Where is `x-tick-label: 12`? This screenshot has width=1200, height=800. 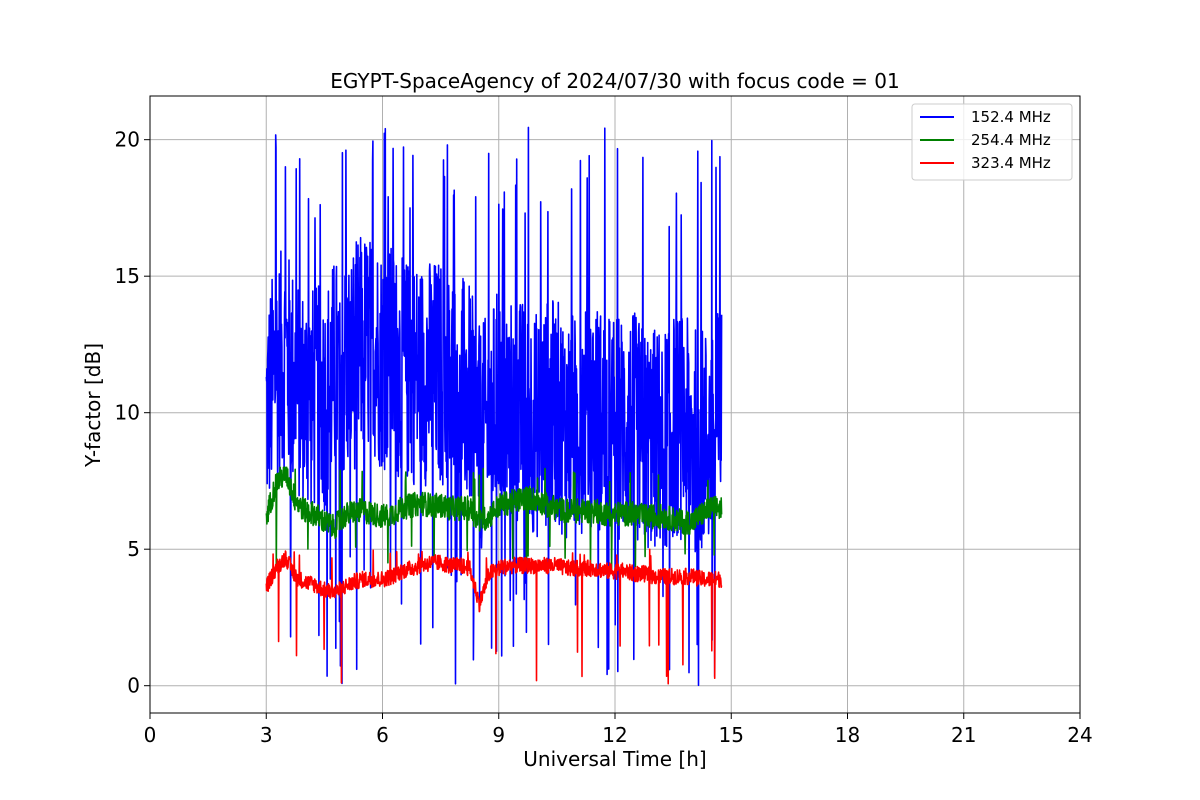
x-tick-label: 12 is located at coordinates (614, 735).